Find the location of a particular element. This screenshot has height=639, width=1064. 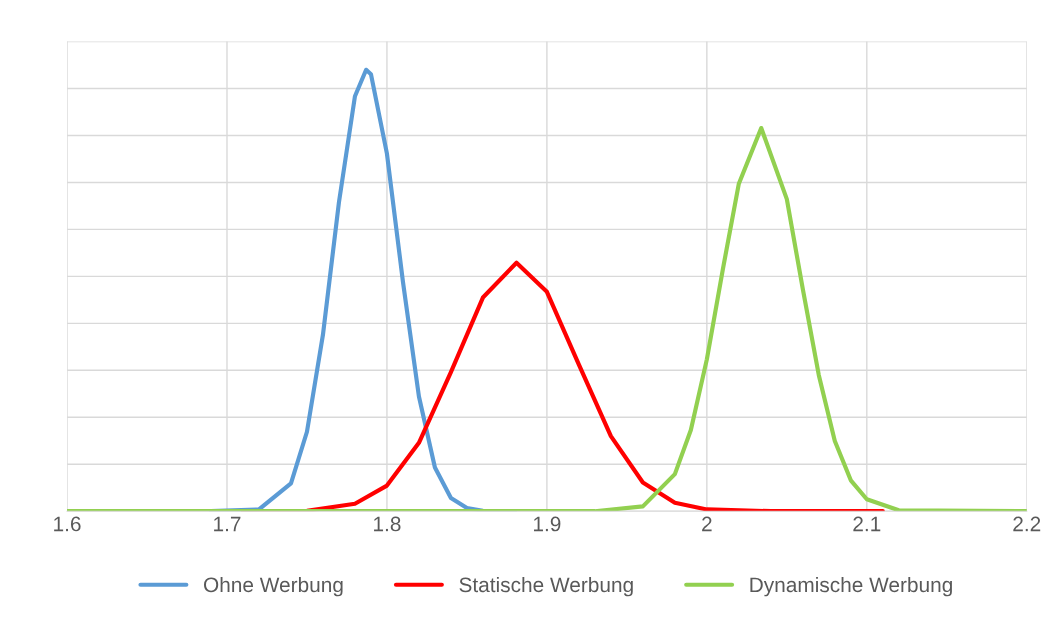

x-tick-label: 2 is located at coordinates (707, 524).